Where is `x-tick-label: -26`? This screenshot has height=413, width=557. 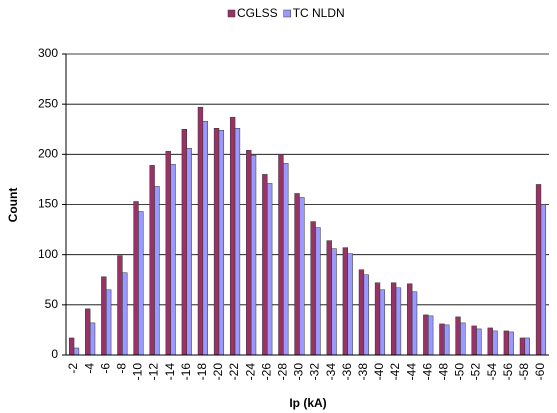
x-tick-label: -26 is located at coordinates (266, 372).